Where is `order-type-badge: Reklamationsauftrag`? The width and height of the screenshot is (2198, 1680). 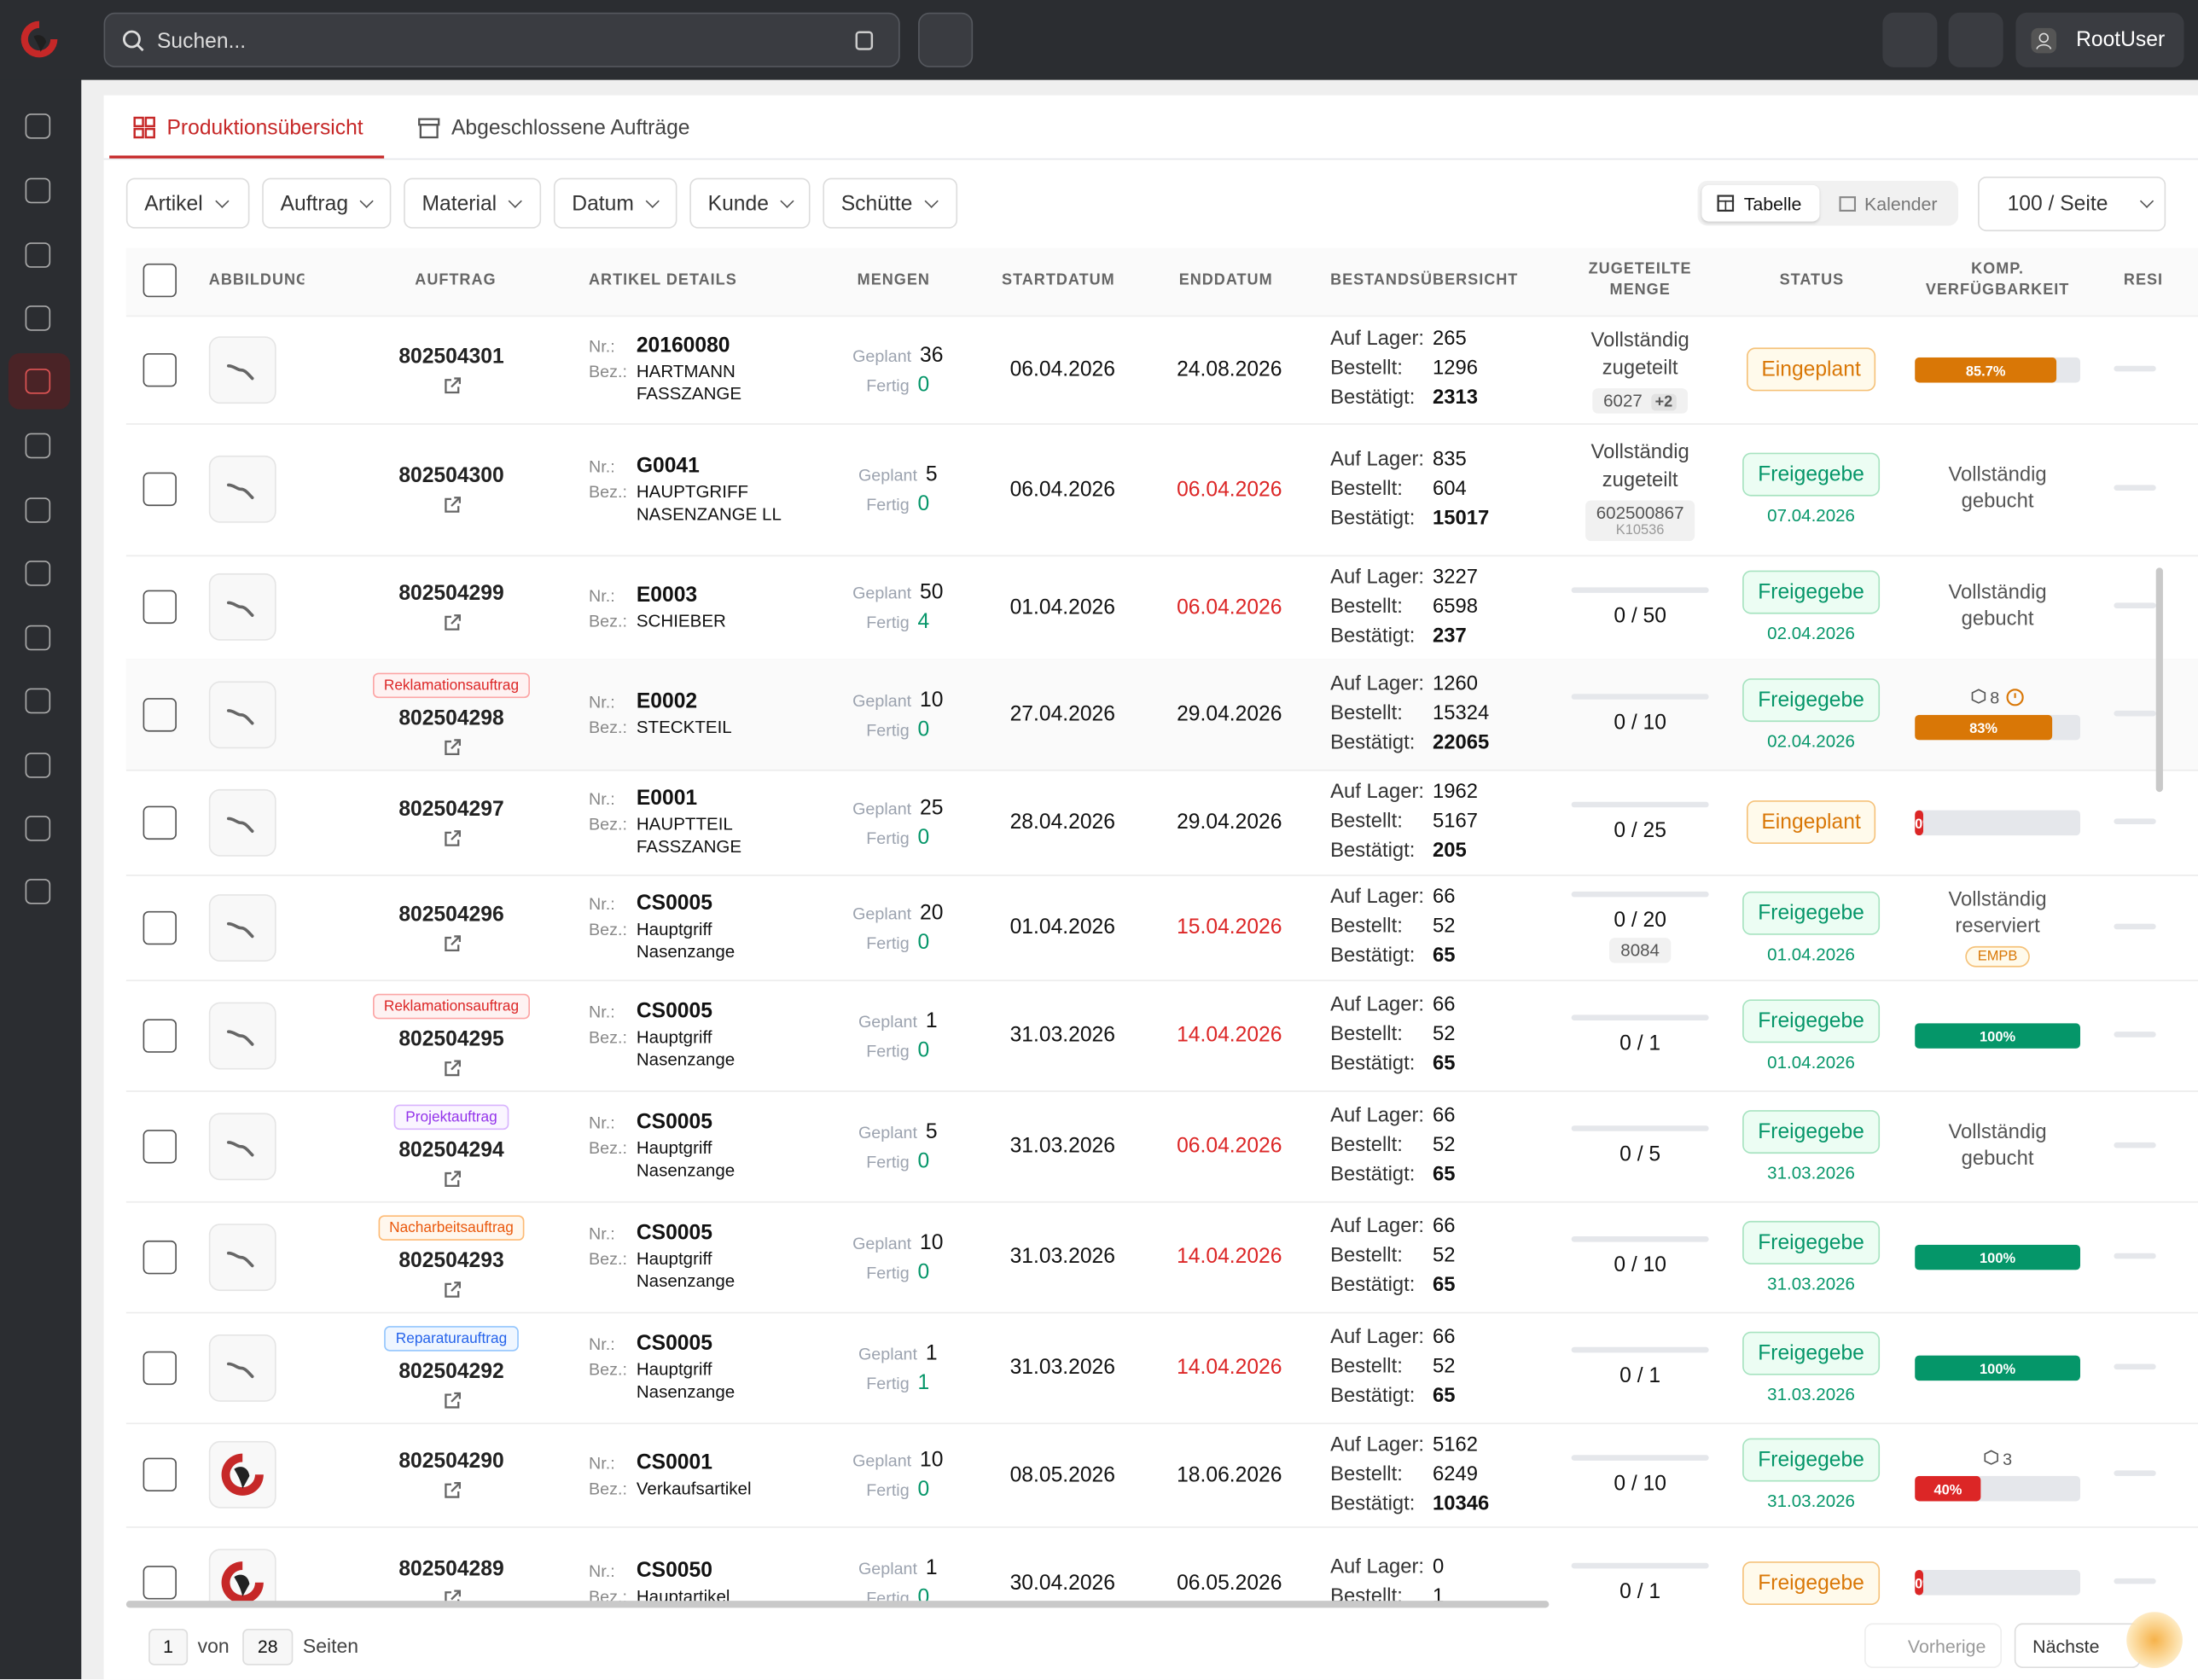
order-type-badge: Reklamationsauftrag is located at coordinates (451, 1005).